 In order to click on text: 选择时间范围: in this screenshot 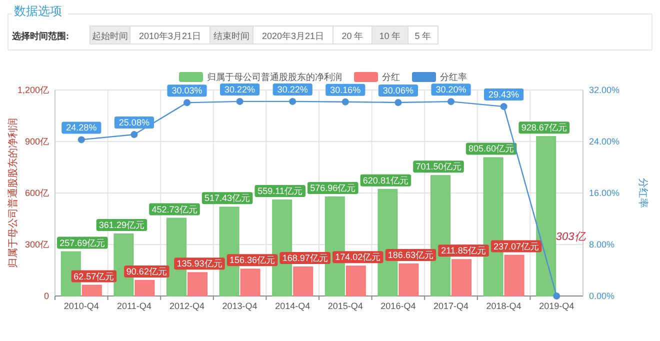, I will do `click(40, 36)`.